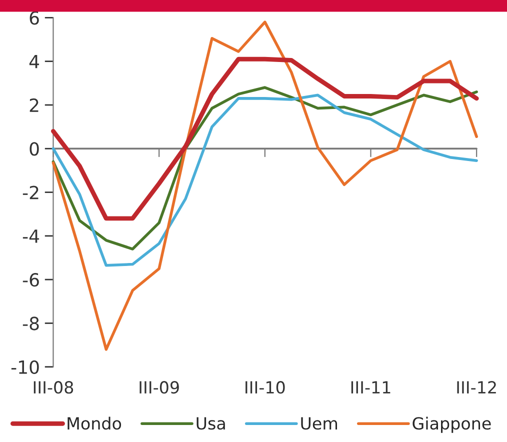 Image resolution: width=507 pixels, height=442 pixels. I want to click on legend-label: Giappone, so click(451, 424).